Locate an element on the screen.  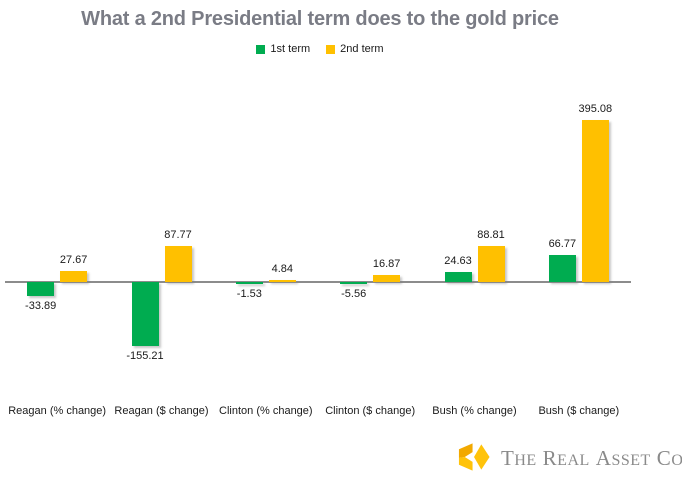
value-label-1st-term-clinton-change: -5.56 is located at coordinates (354, 294).